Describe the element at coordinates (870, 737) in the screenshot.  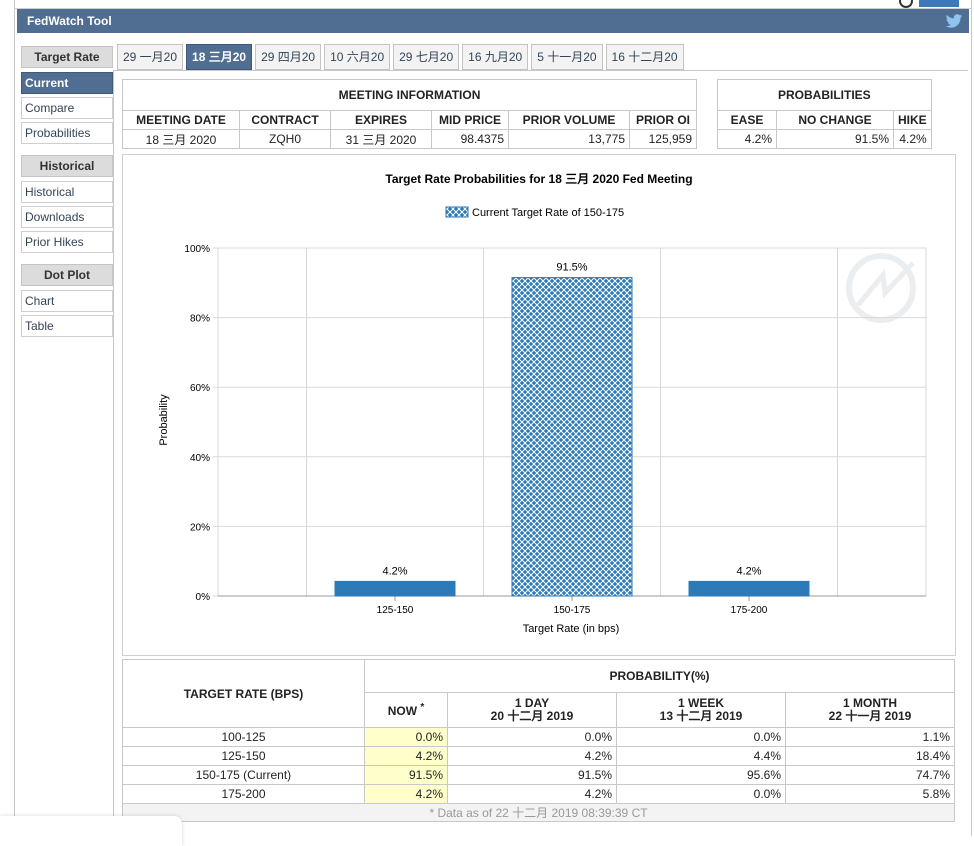
I see `probability-cell: 1.1%` at that location.